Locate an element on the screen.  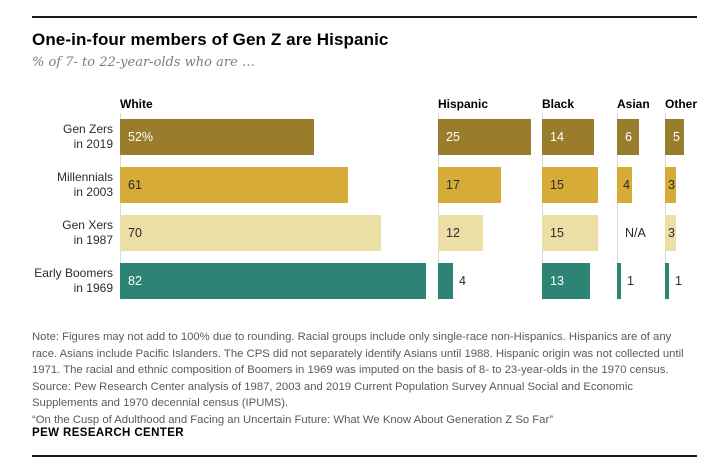
bar-gen-zers-in-2019-hispanic is located at coordinates (484, 137).